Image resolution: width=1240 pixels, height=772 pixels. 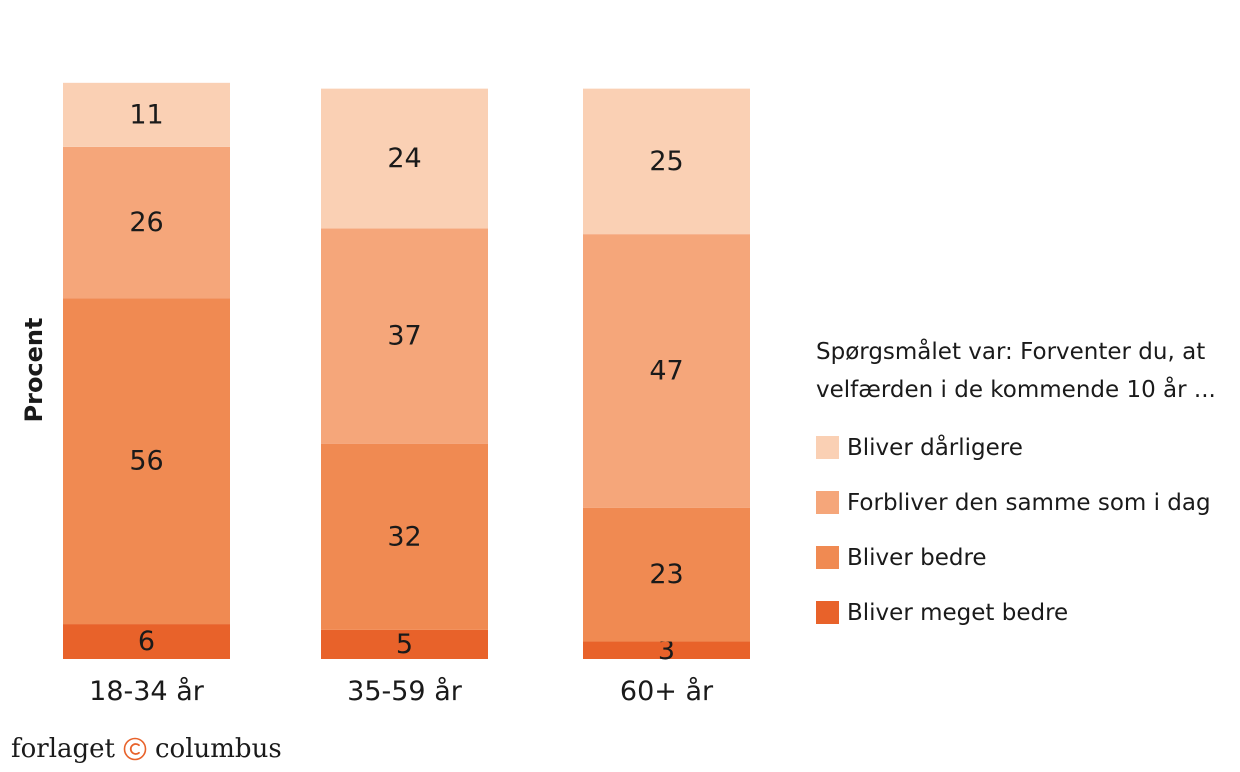 I want to click on legend-item-forbliver-den-samme: Forbliver den samme som i dag, so click(x=1013, y=502).